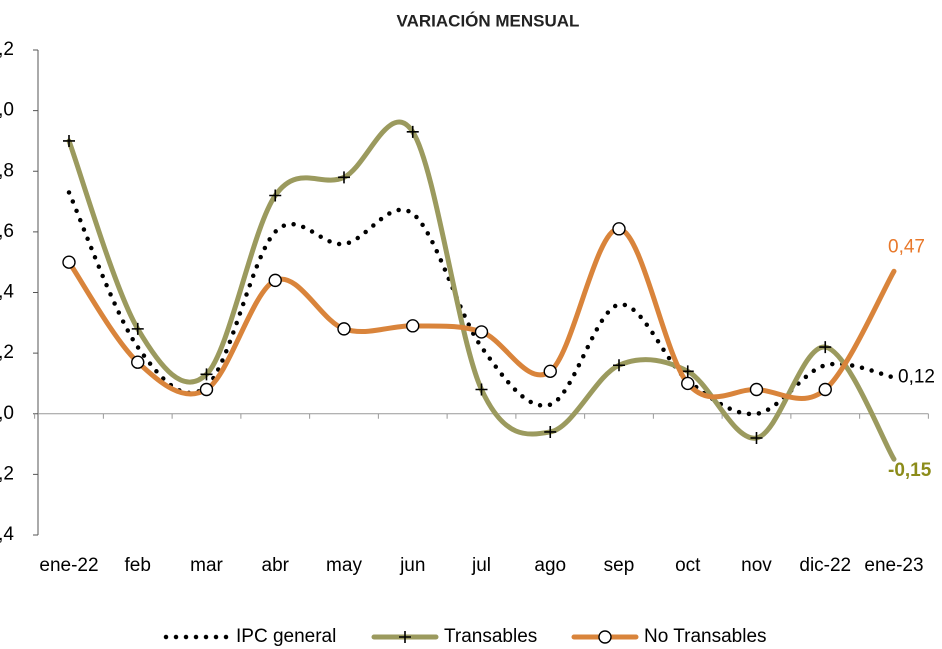  What do you see at coordinates (7, 292) in the screenshot?
I see `y-tick-label: 0,4` at bounding box center [7, 292].